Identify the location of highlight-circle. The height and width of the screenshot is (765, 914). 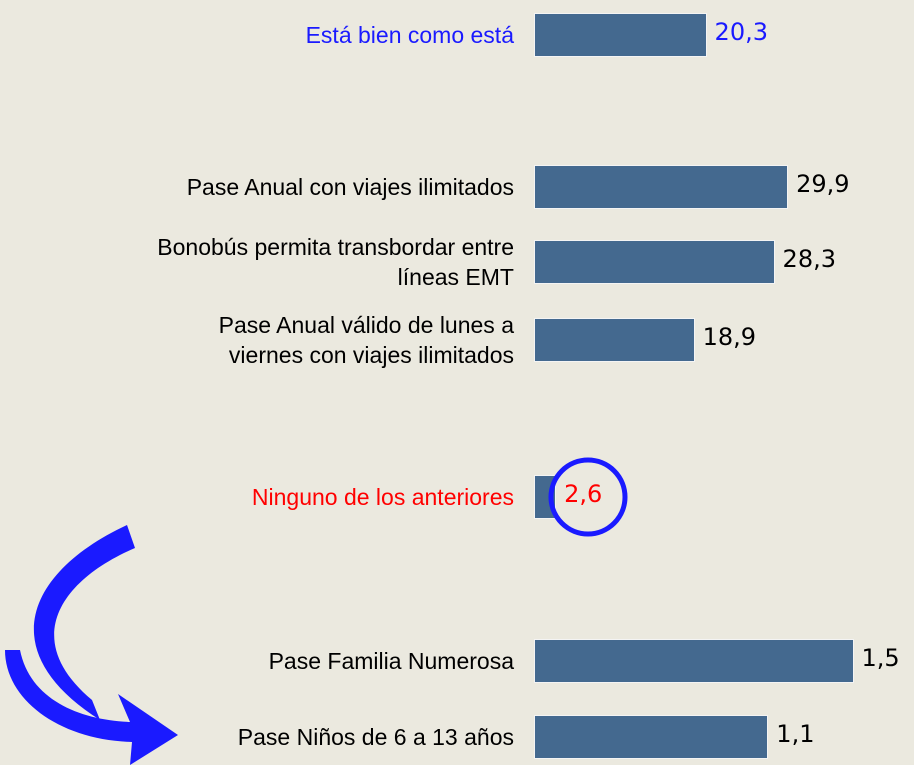
(588, 497).